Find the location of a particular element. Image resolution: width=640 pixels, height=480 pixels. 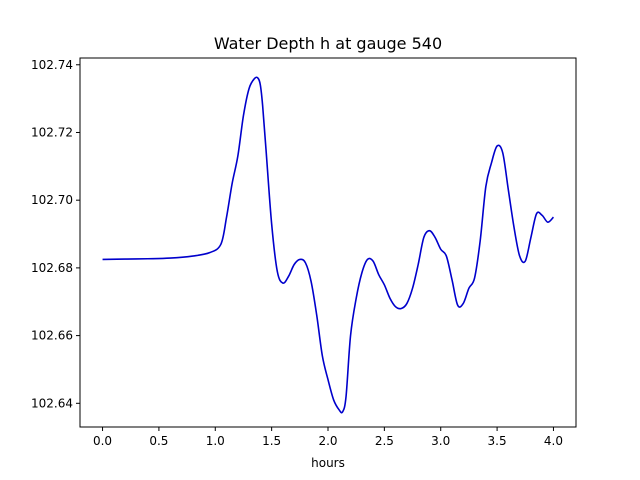

x-tick-label: 2.5 is located at coordinates (384, 441).